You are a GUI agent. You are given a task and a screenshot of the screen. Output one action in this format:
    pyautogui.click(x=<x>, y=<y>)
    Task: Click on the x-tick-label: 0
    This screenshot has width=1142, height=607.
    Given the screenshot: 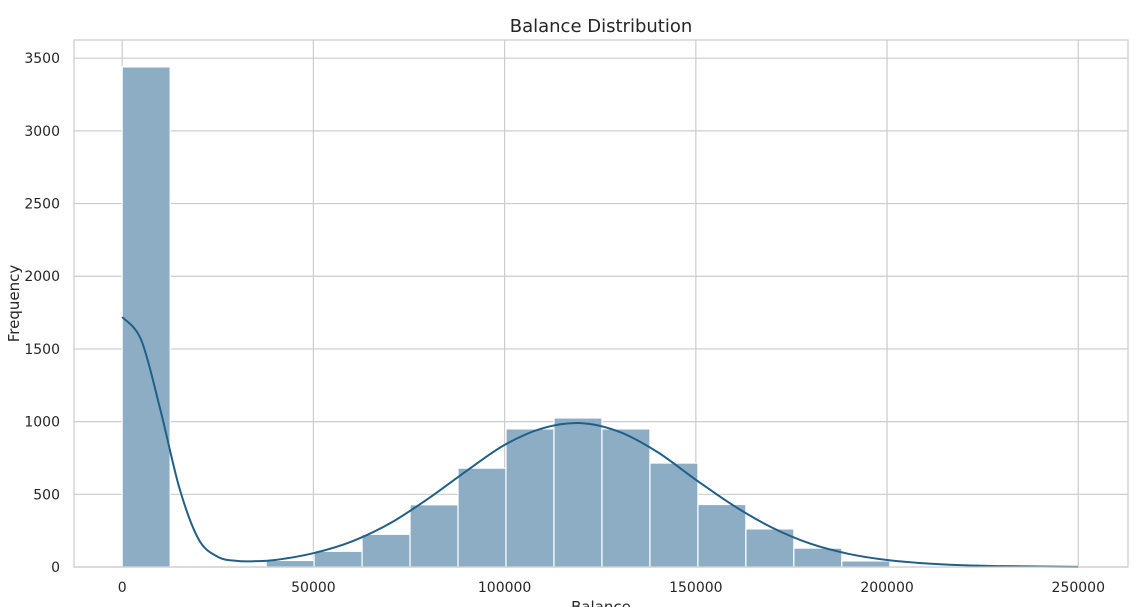 What is the action you would take?
    pyautogui.click(x=122, y=588)
    